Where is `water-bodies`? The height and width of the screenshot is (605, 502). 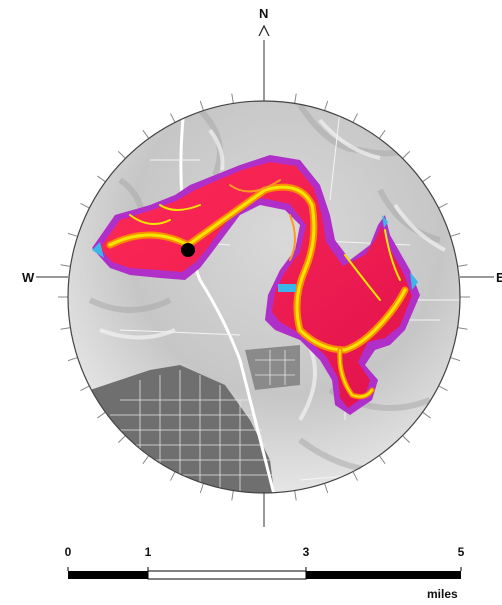
water-bodies is located at coordinates (255, 253).